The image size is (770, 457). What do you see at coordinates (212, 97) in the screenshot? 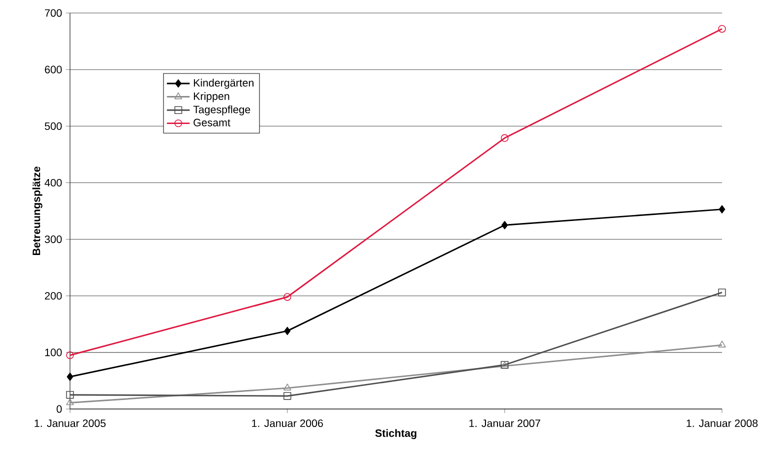
I see `legend-label: Krippen` at bounding box center [212, 97].